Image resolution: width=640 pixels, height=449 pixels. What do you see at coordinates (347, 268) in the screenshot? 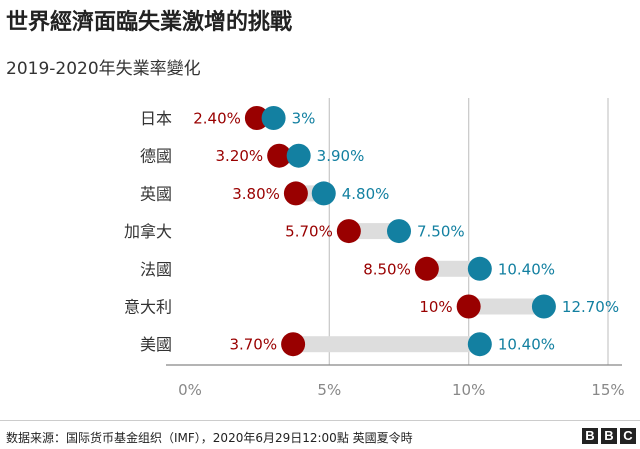
I see `dumbbell-row: 法國 8.50% 10.40%` at bounding box center [347, 268].